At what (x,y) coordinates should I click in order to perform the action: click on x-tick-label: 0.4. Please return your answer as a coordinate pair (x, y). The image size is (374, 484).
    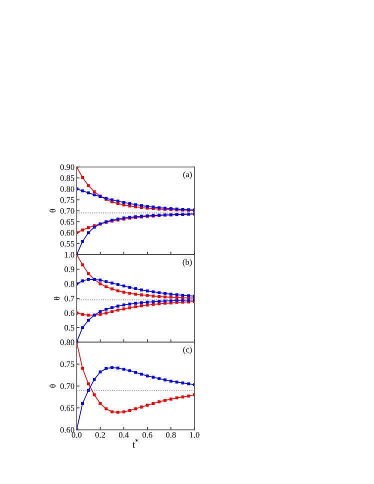
    Looking at the image, I should click on (123, 435).